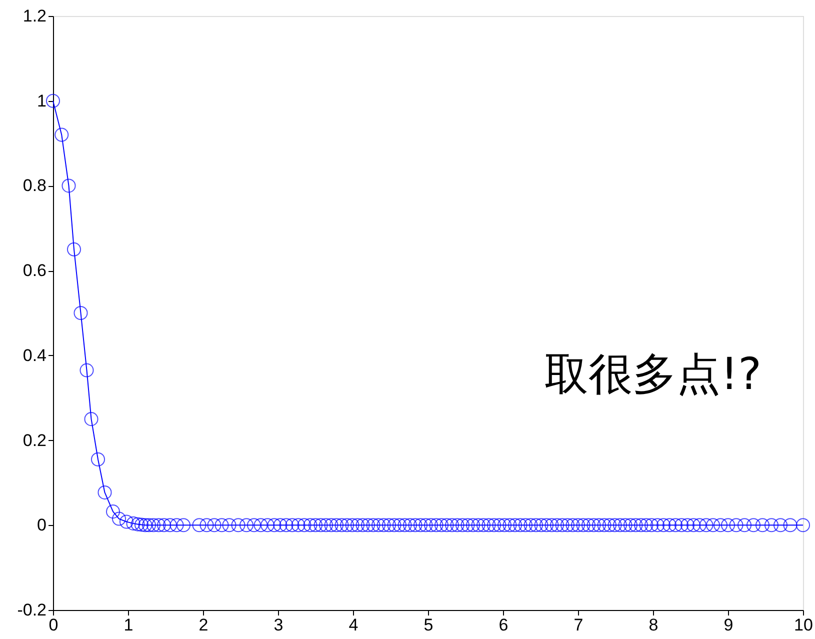 The height and width of the screenshot is (639, 815). Describe the element at coordinates (353, 625) in the screenshot. I see `x-tick-label: 4` at that location.